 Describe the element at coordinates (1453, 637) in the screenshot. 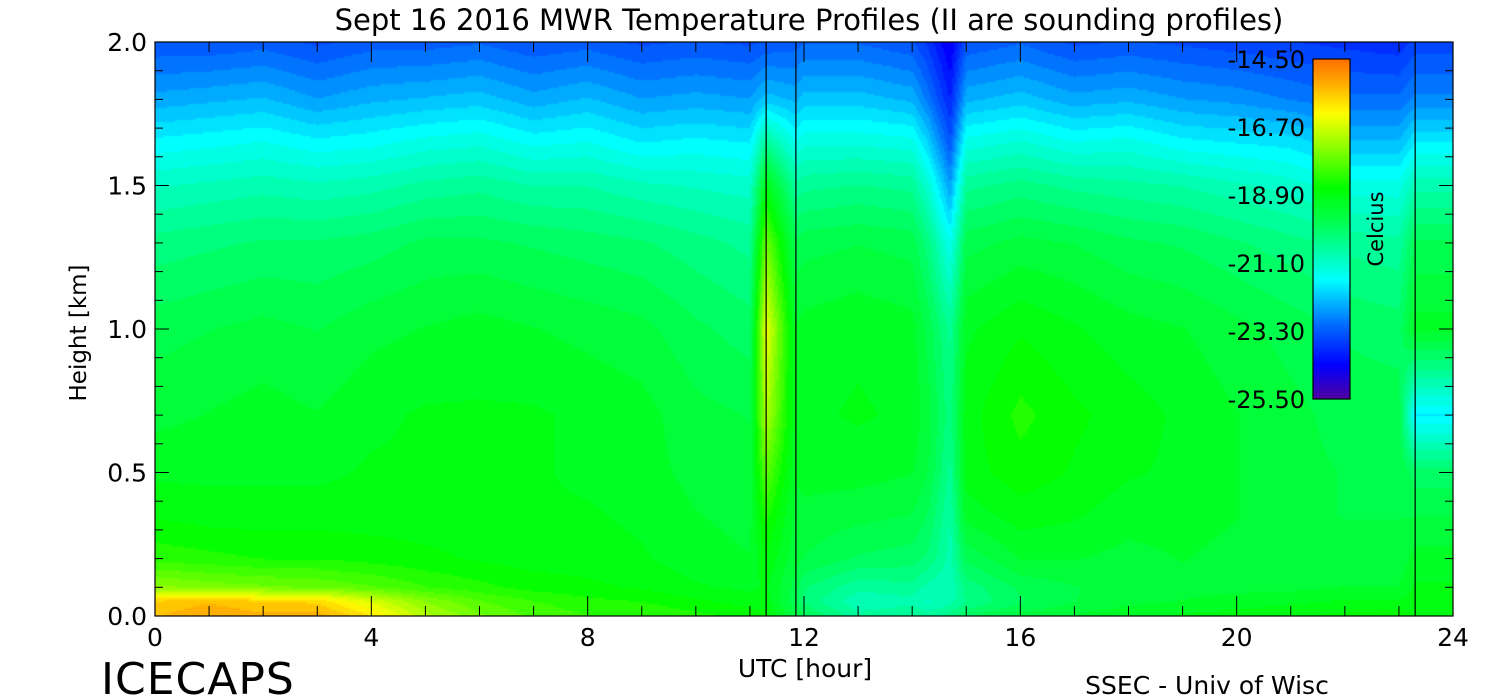

I see `x-tick-label: 24` at that location.